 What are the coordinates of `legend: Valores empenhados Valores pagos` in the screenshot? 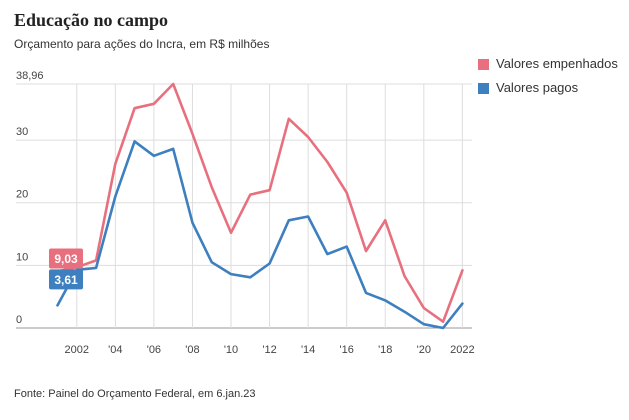 It's located at (550, 80).